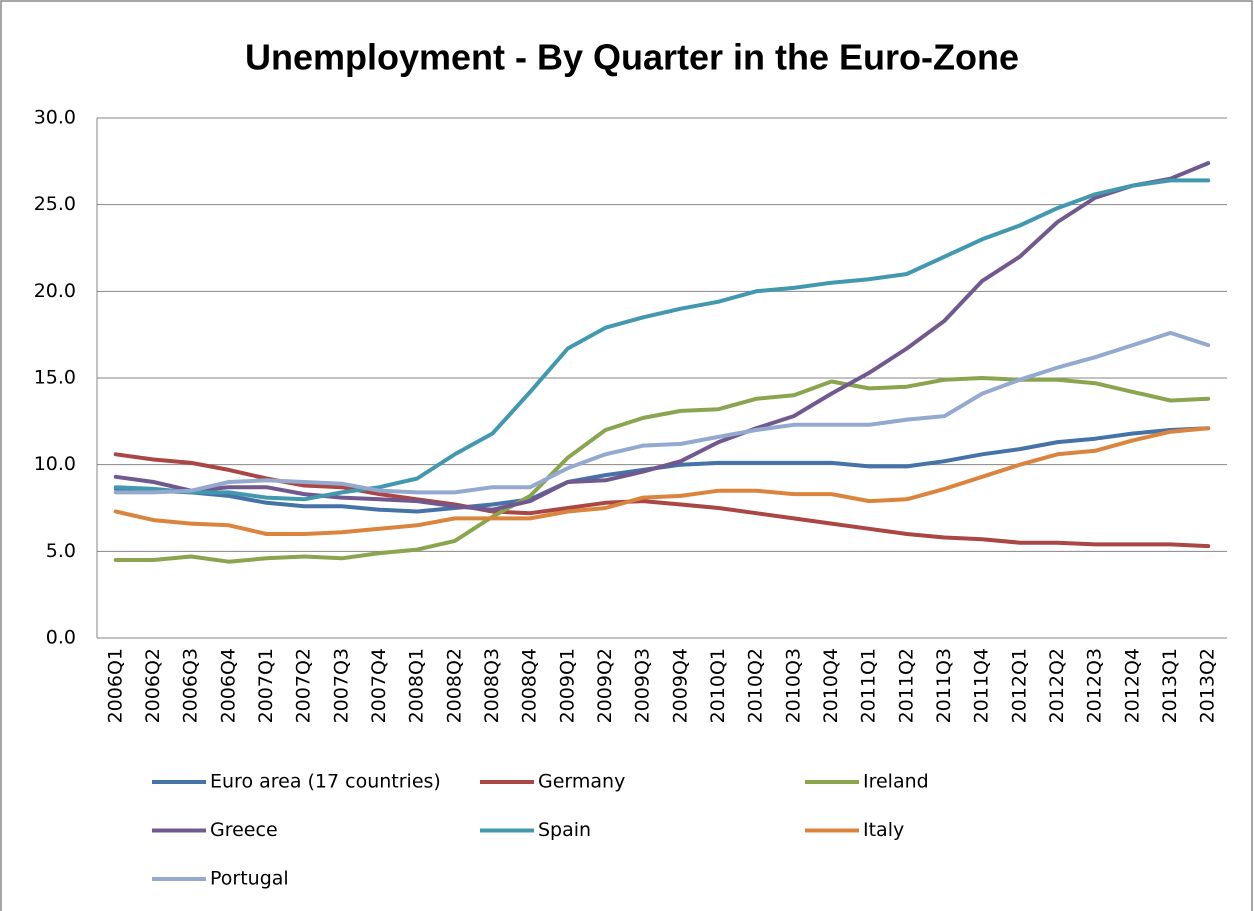 The image size is (1254, 911). What do you see at coordinates (680, 685) in the screenshot?
I see `x-tick-label: 2009Q4` at bounding box center [680, 685].